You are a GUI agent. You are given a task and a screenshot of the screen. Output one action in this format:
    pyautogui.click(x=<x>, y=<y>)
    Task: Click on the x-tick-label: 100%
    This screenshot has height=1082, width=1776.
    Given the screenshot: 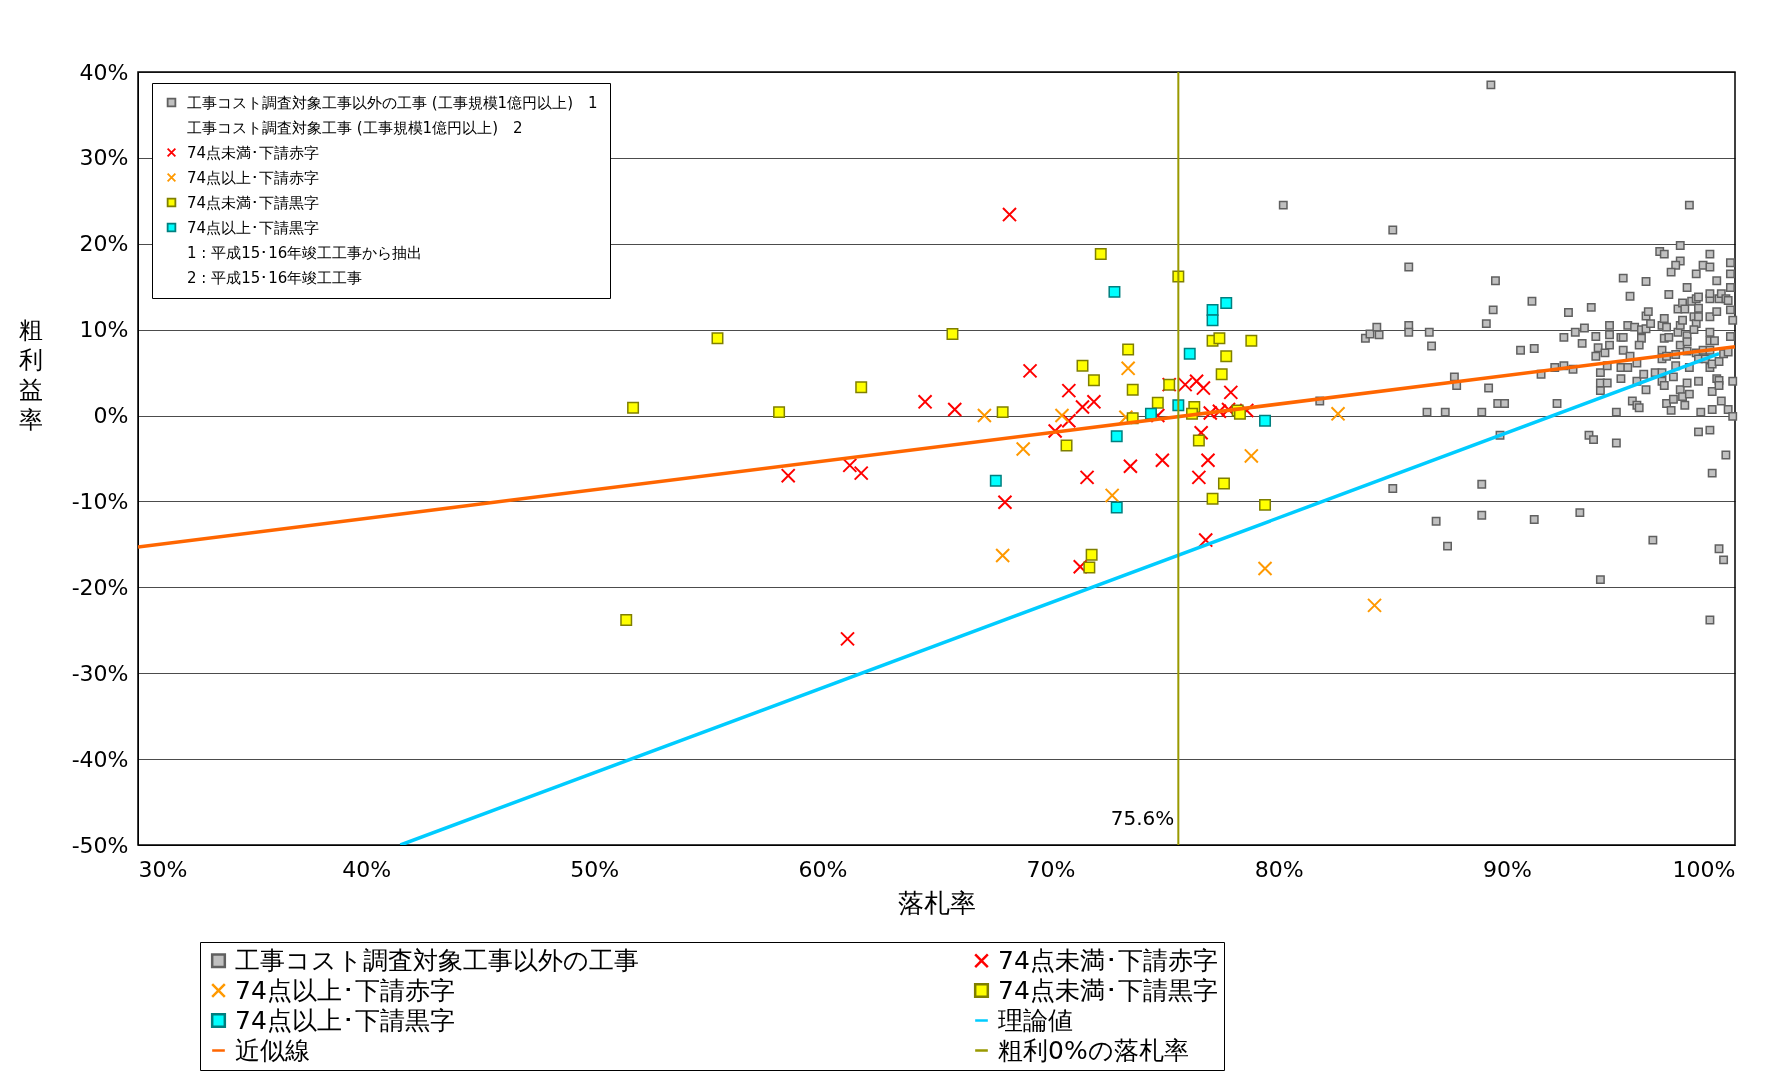 What is the action you would take?
    pyautogui.click(x=1704, y=869)
    